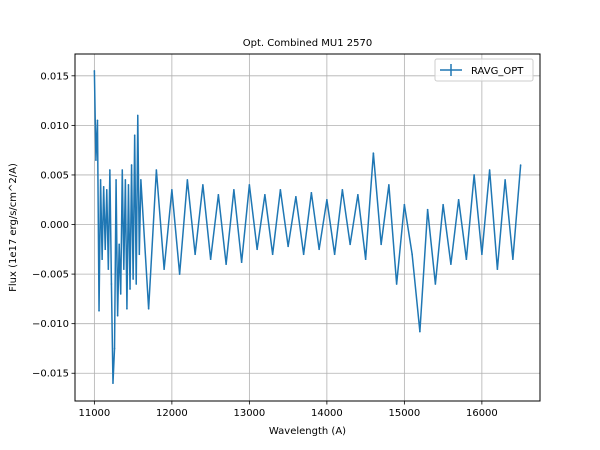  I want to click on x-tick-label: 11000, so click(94, 413).